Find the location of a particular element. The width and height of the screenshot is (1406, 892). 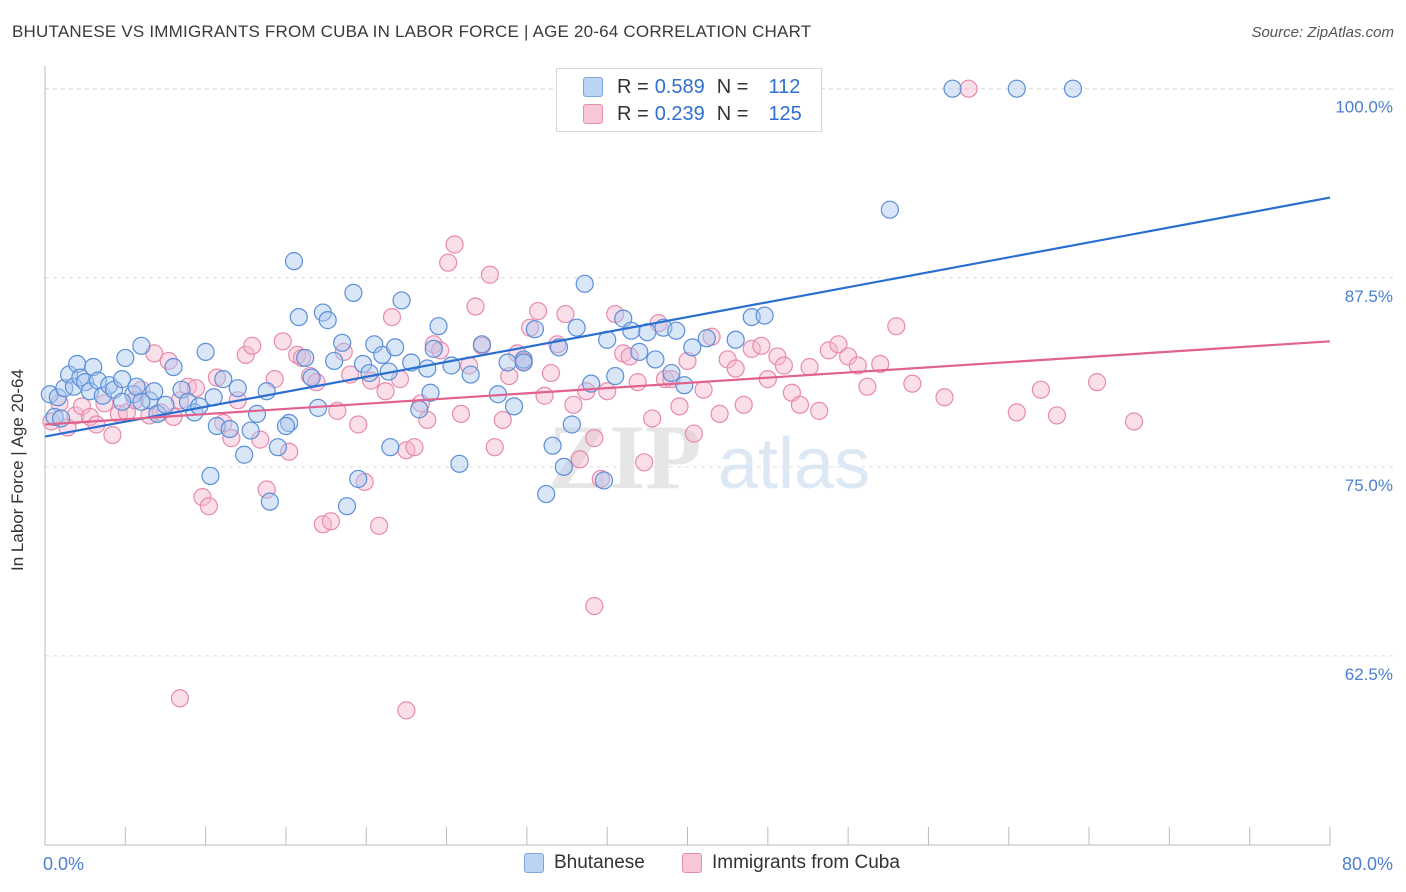

legend-label: Bhutanese is located at coordinates (599, 862).